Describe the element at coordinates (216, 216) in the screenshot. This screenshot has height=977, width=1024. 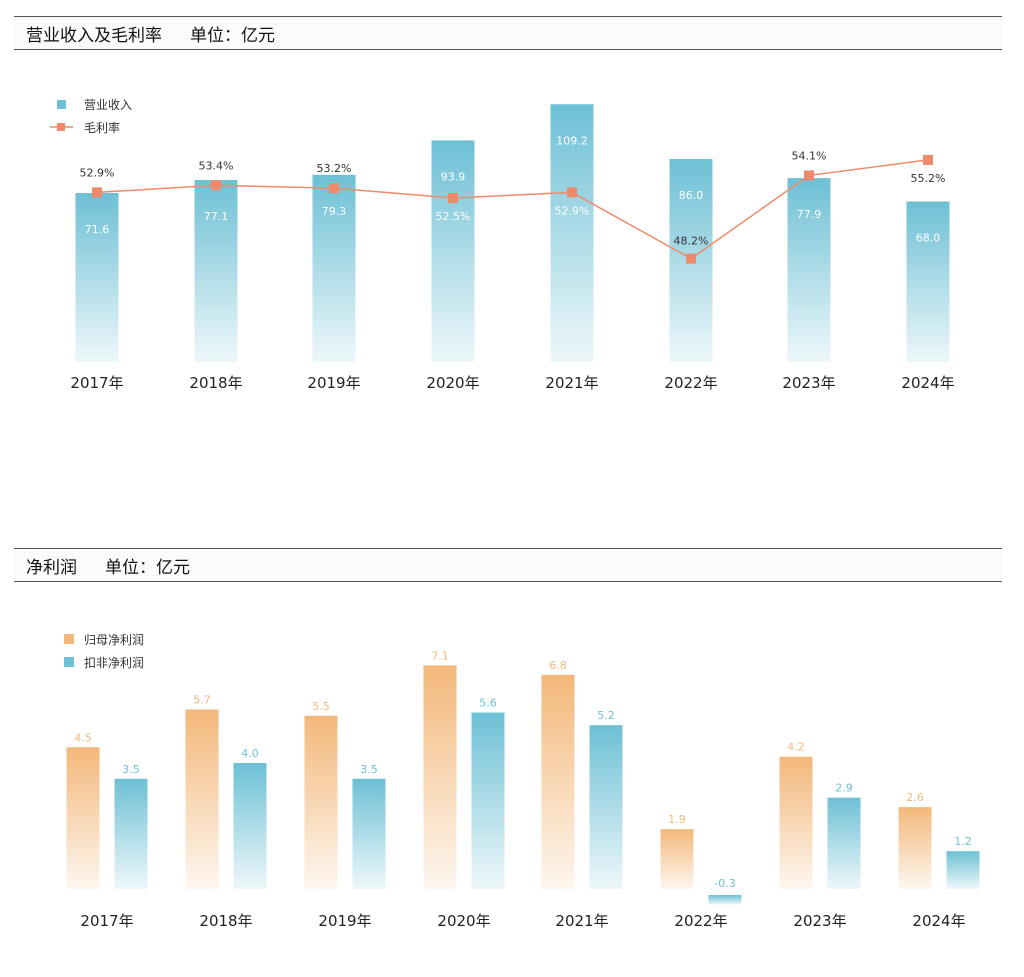
I see `revenue-value-label: 77.1` at that location.